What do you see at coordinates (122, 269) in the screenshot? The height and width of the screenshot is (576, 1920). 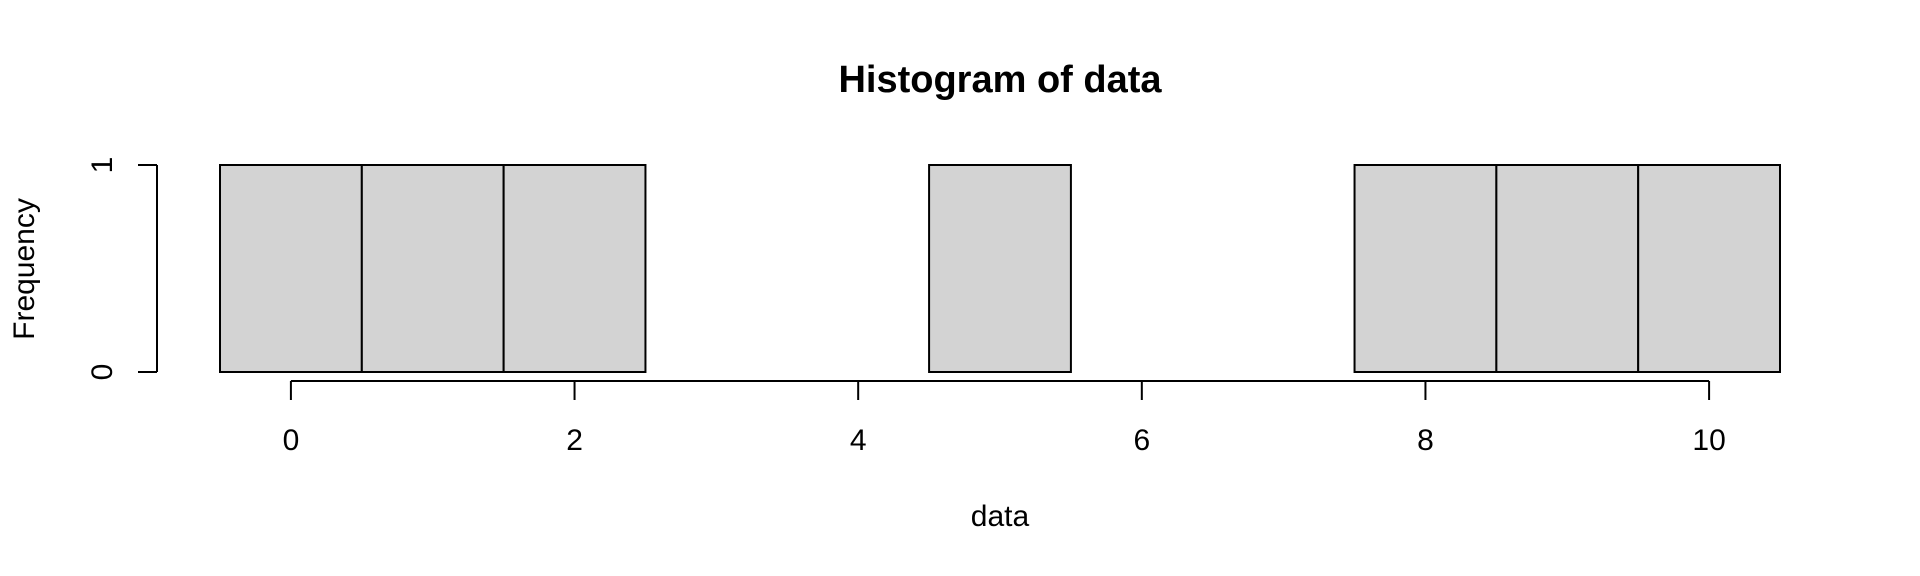 I see `y-axis: 01` at bounding box center [122, 269].